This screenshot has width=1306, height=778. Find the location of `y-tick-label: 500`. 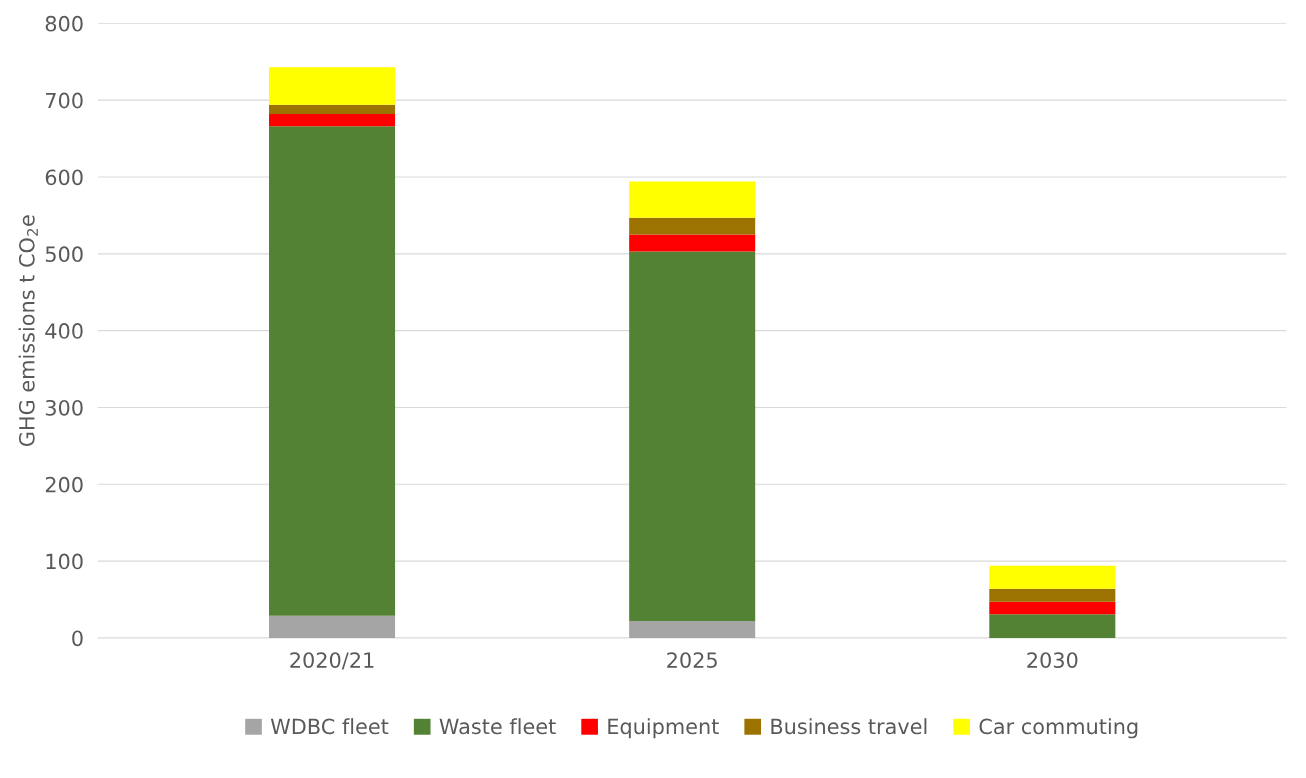

y-tick-label: 500 is located at coordinates (64, 254).